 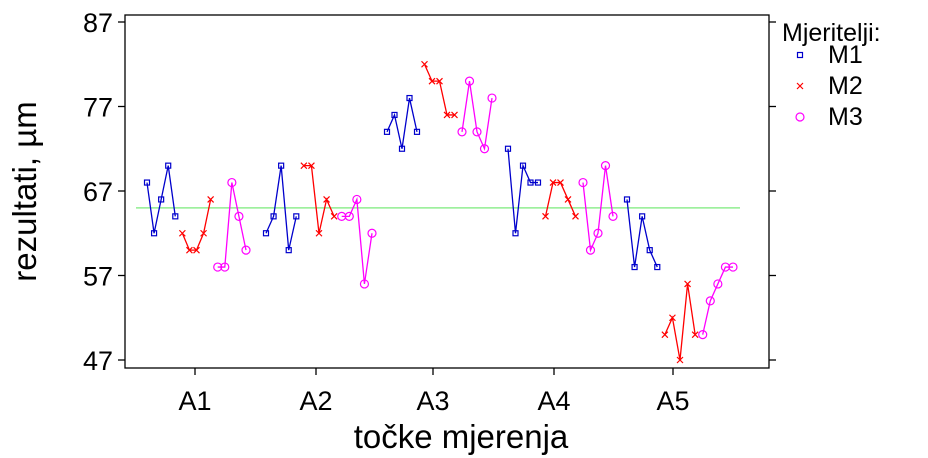 What do you see at coordinates (315, 401) in the screenshot?
I see `x-tick-label-a2: A2` at bounding box center [315, 401].